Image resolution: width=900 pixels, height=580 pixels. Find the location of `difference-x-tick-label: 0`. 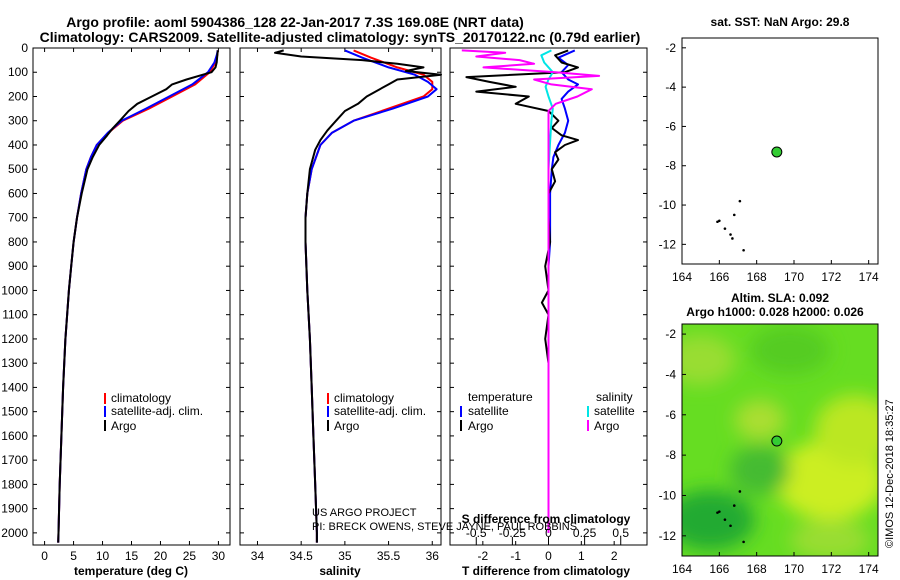

difference-x-tick-label: 0 is located at coordinates (548, 556).